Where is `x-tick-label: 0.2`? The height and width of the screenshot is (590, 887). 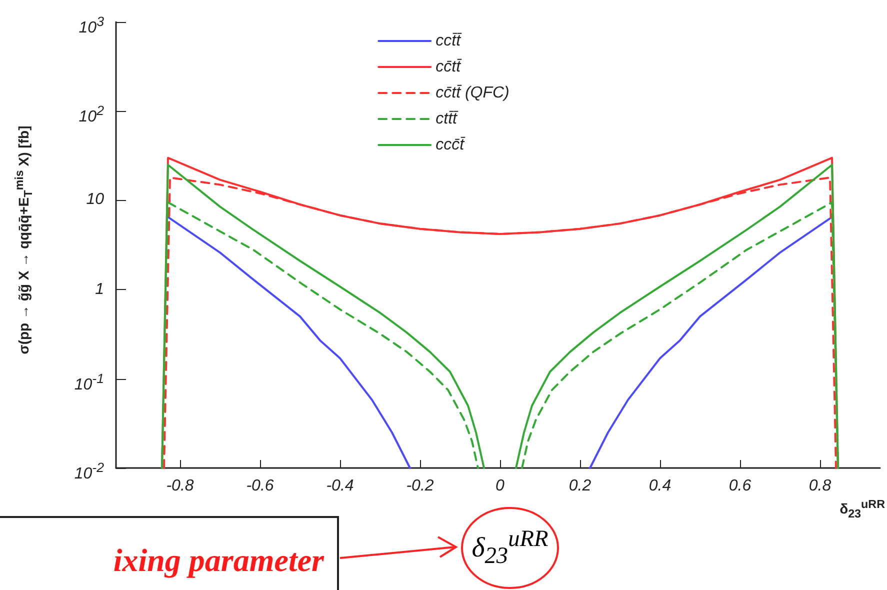
x-tick-label: 0.2 is located at coordinates (580, 486).